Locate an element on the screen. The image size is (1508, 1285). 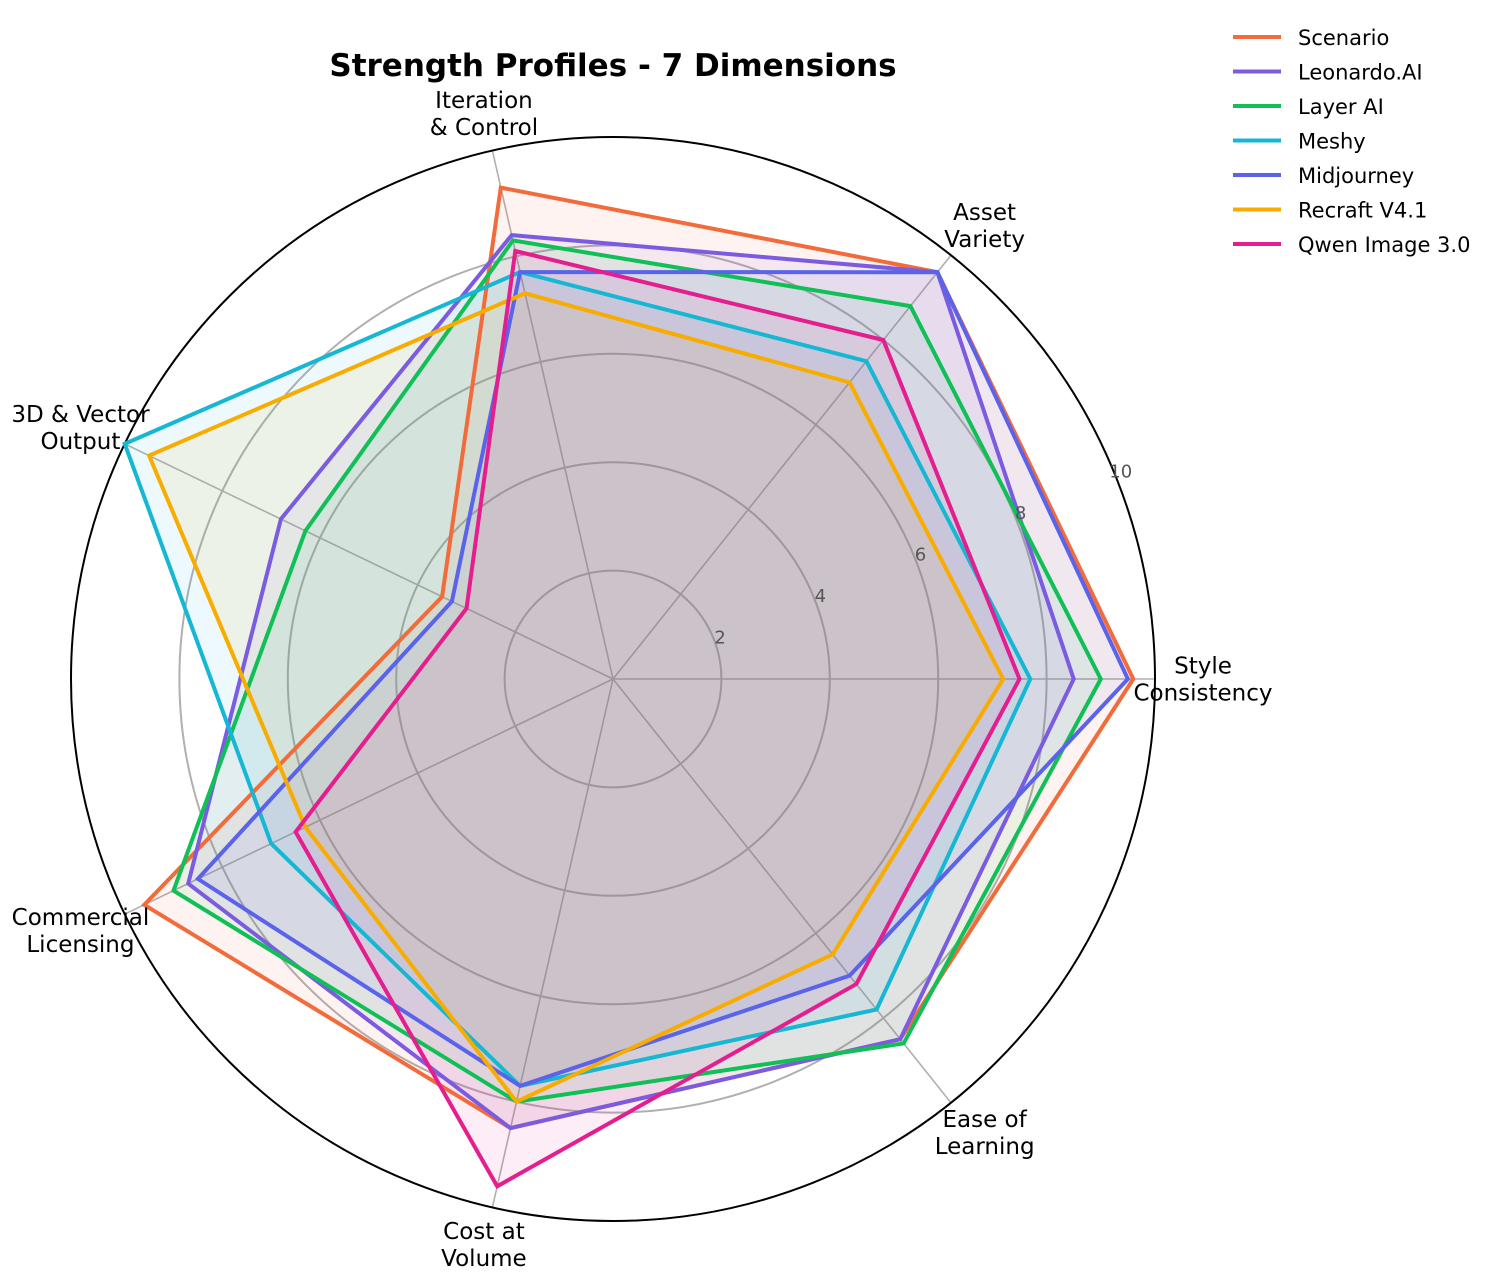
legend-label: Meshy is located at coordinates (1332, 142).